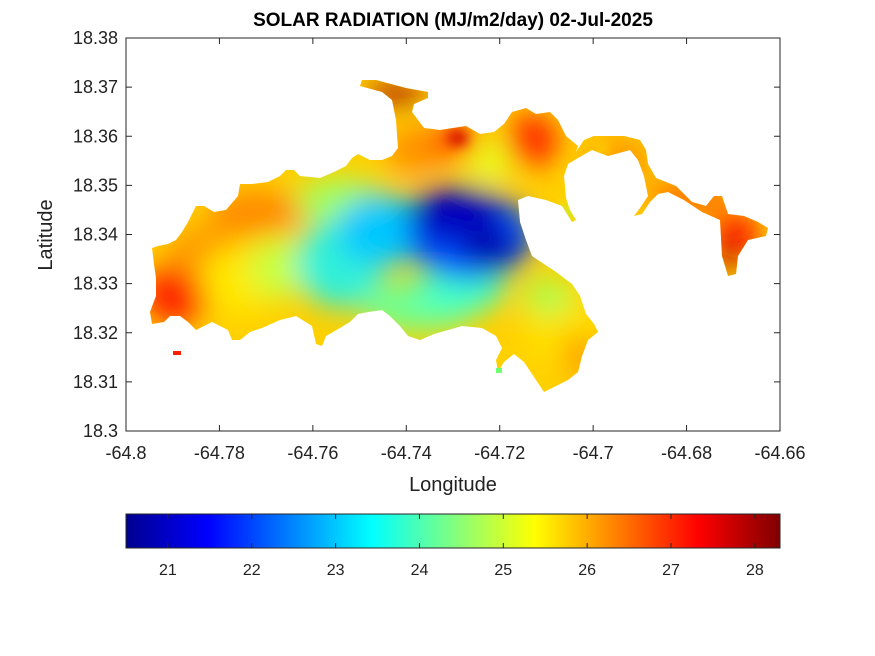 The height and width of the screenshot is (656, 875). Describe the element at coordinates (177, 353) in the screenshot. I see `islet-west` at that location.